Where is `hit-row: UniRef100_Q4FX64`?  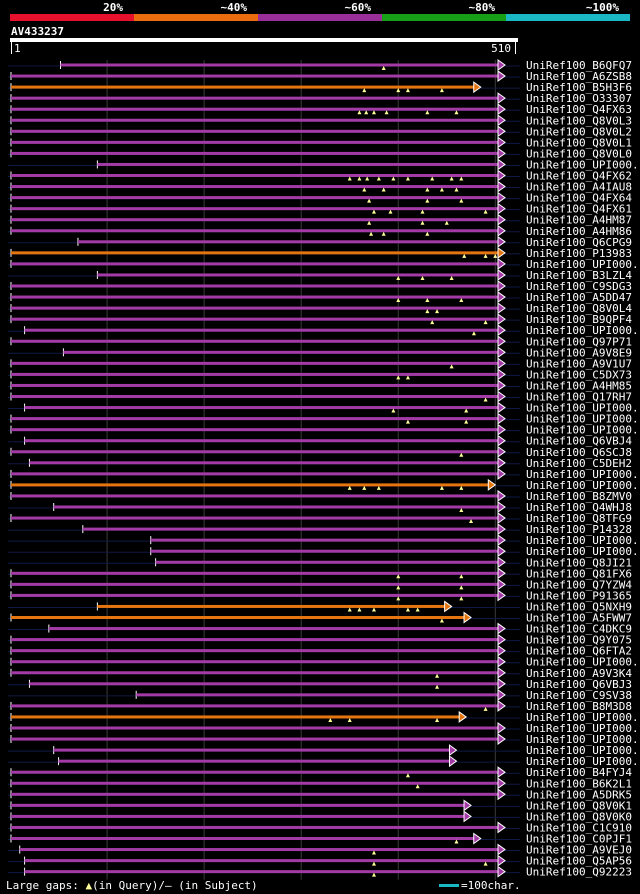
hit-row: UniRef100_Q4FX64 is located at coordinates (320, 198).